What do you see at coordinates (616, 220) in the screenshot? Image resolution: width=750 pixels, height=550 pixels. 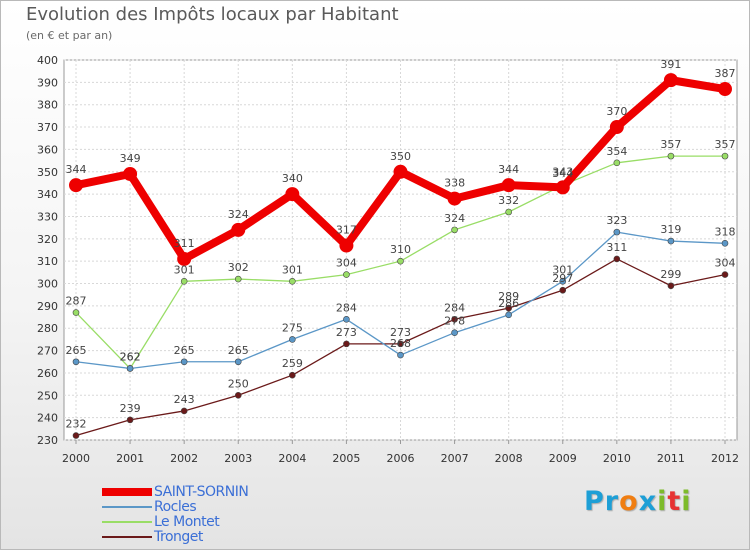 I see `data-label: 323` at bounding box center [616, 220].